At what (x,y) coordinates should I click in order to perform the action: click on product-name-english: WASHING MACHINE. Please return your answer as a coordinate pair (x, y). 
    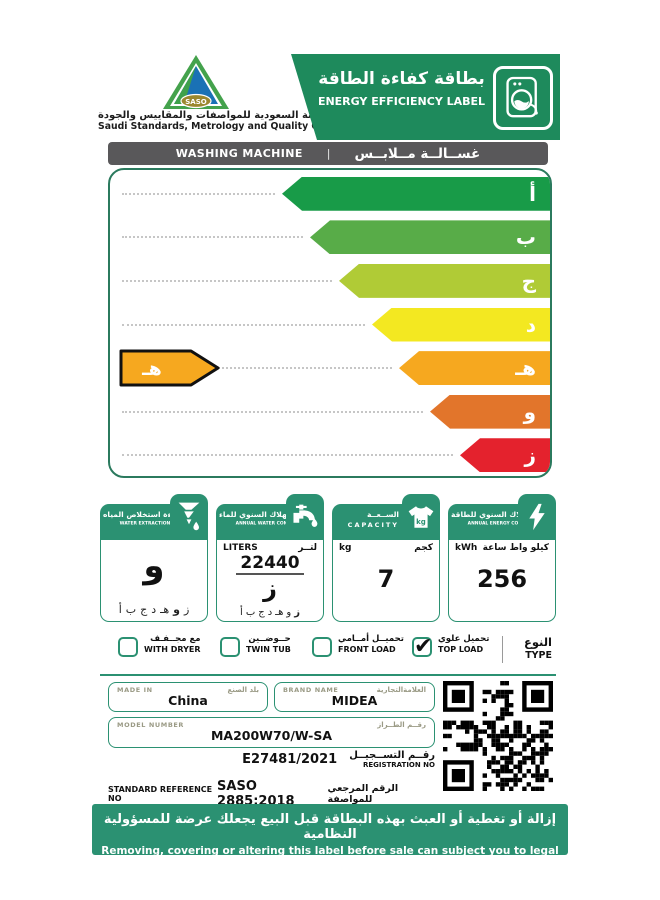
    Looking at the image, I should click on (239, 153).